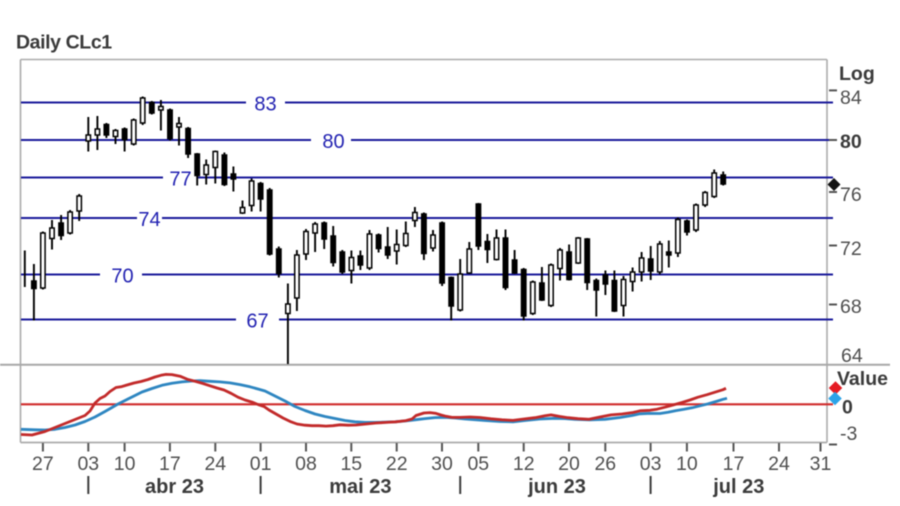 The width and height of the screenshot is (900, 506). What do you see at coordinates (397, 464) in the screenshot?
I see `svg-text: 22` at bounding box center [397, 464].